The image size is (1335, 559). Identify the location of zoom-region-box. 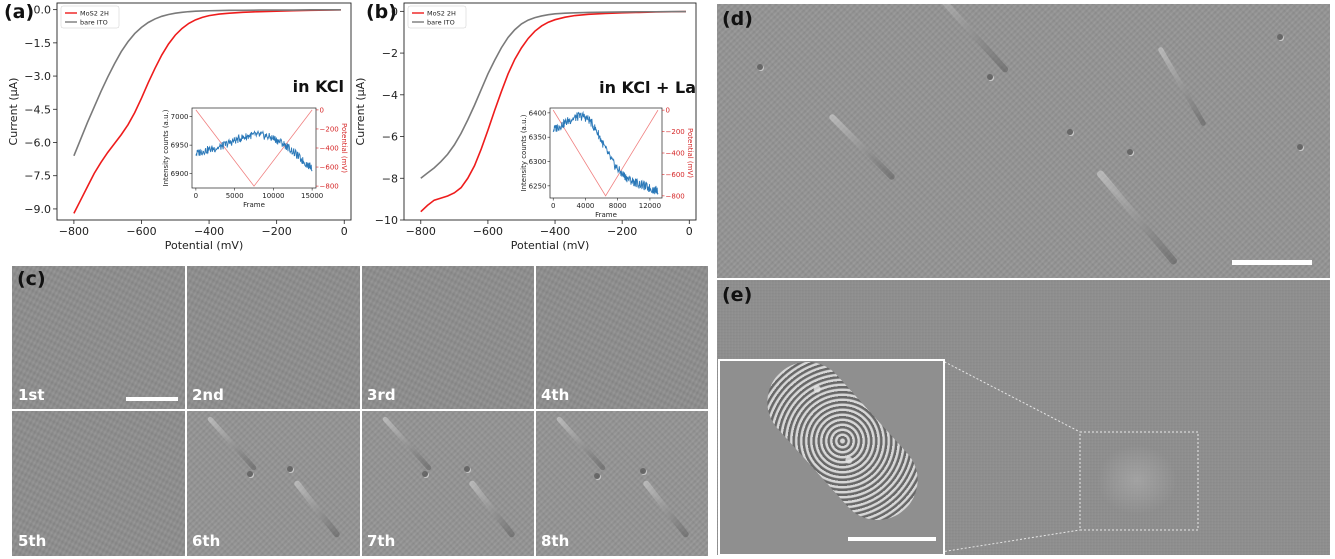
(1139, 481).